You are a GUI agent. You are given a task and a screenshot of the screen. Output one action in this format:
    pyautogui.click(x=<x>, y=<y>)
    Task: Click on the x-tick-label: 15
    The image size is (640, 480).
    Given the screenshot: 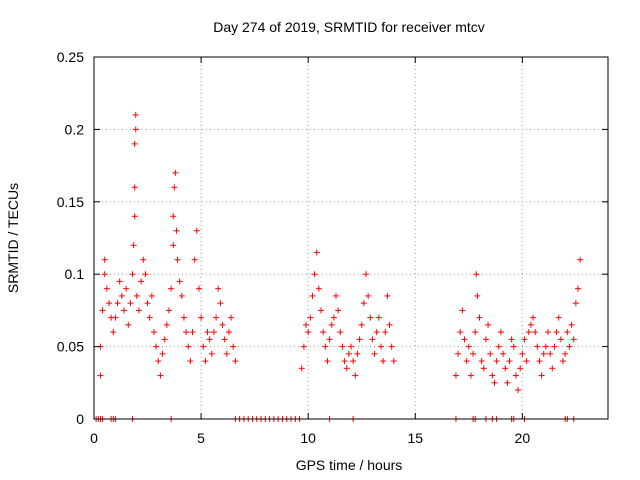 What is the action you would take?
    pyautogui.click(x=415, y=438)
    